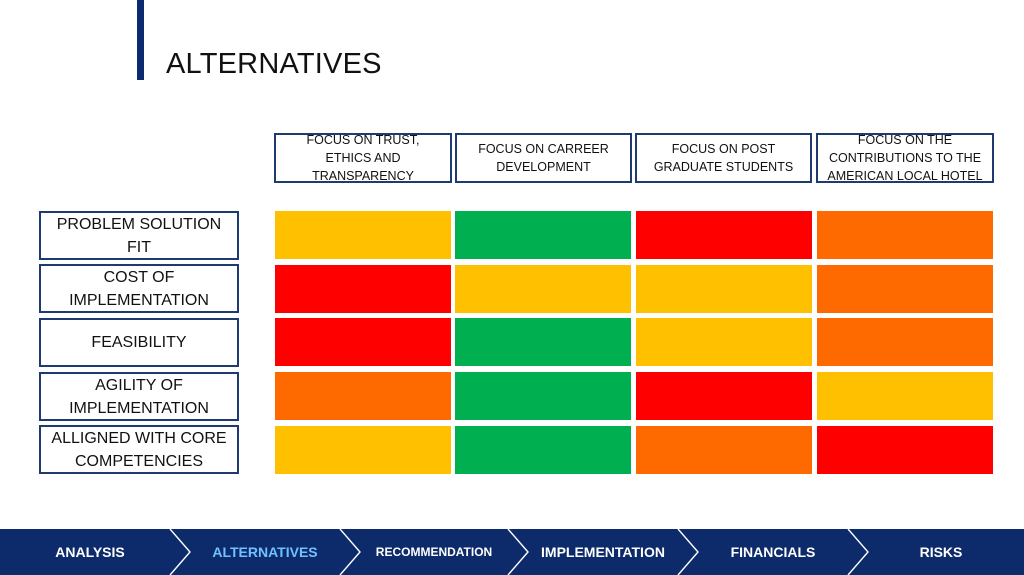 Image resolution: width=1024 pixels, height=575 pixels. What do you see at coordinates (941, 552) in the screenshot?
I see `nav-risks: RISKS` at bounding box center [941, 552].